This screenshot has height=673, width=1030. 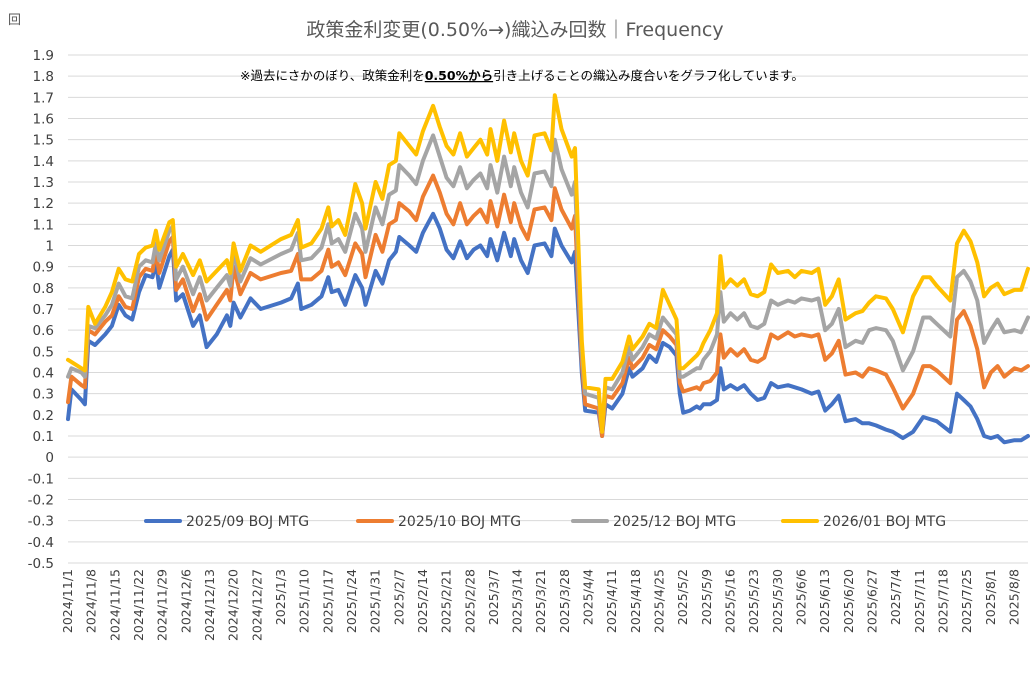 What do you see at coordinates (398, 597) in the screenshot?
I see `x-tick-label: 2025/2/7` at bounding box center [398, 597].